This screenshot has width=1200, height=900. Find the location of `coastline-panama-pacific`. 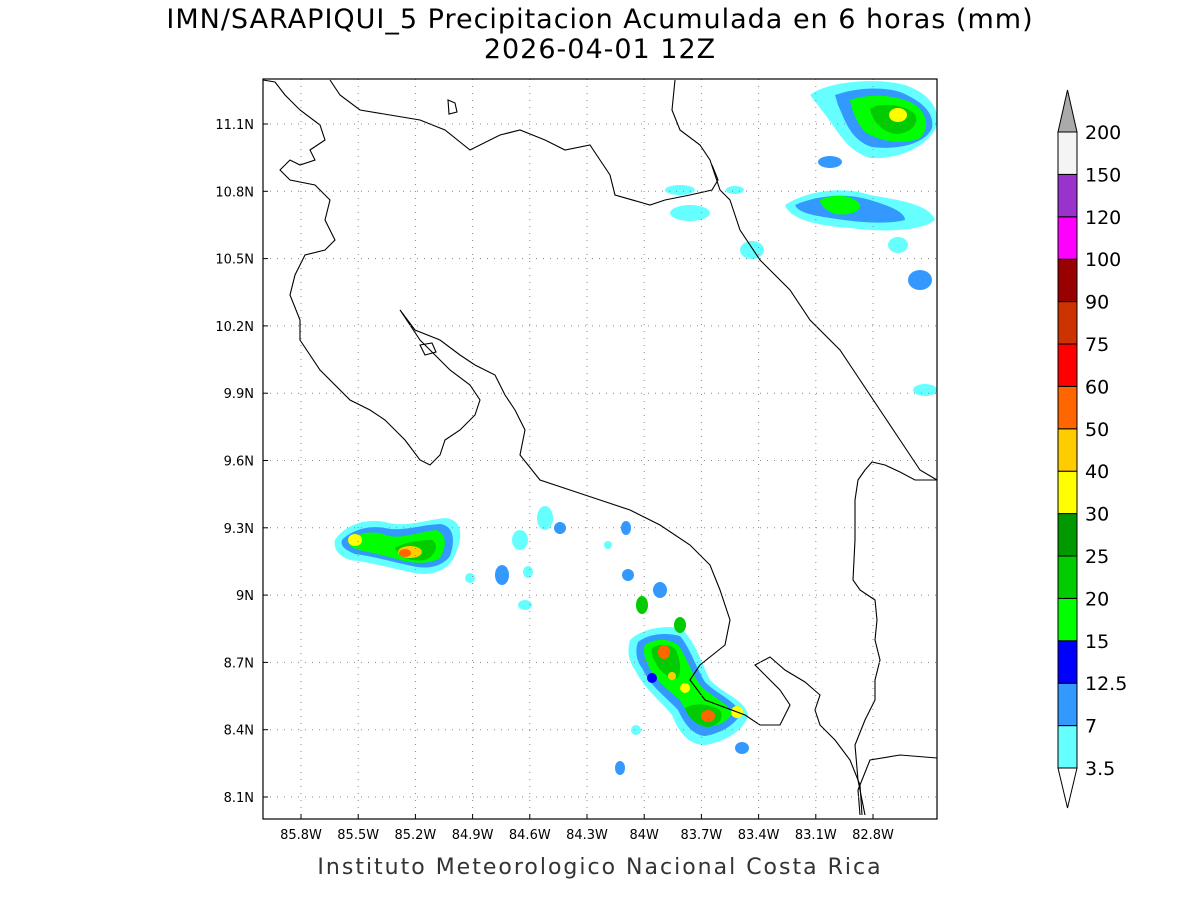

coastline-panama-pacific is located at coordinates (897, 785).